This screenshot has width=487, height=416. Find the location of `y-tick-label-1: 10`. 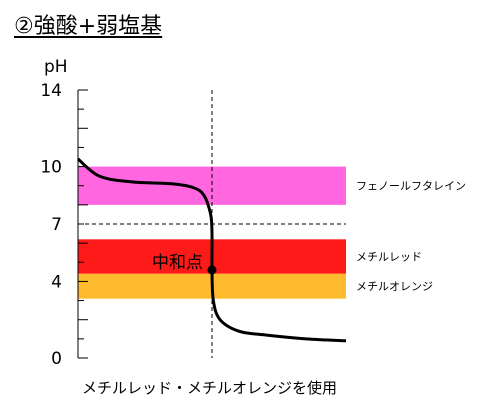

y-tick-label-1: 10 is located at coordinates (51, 168).